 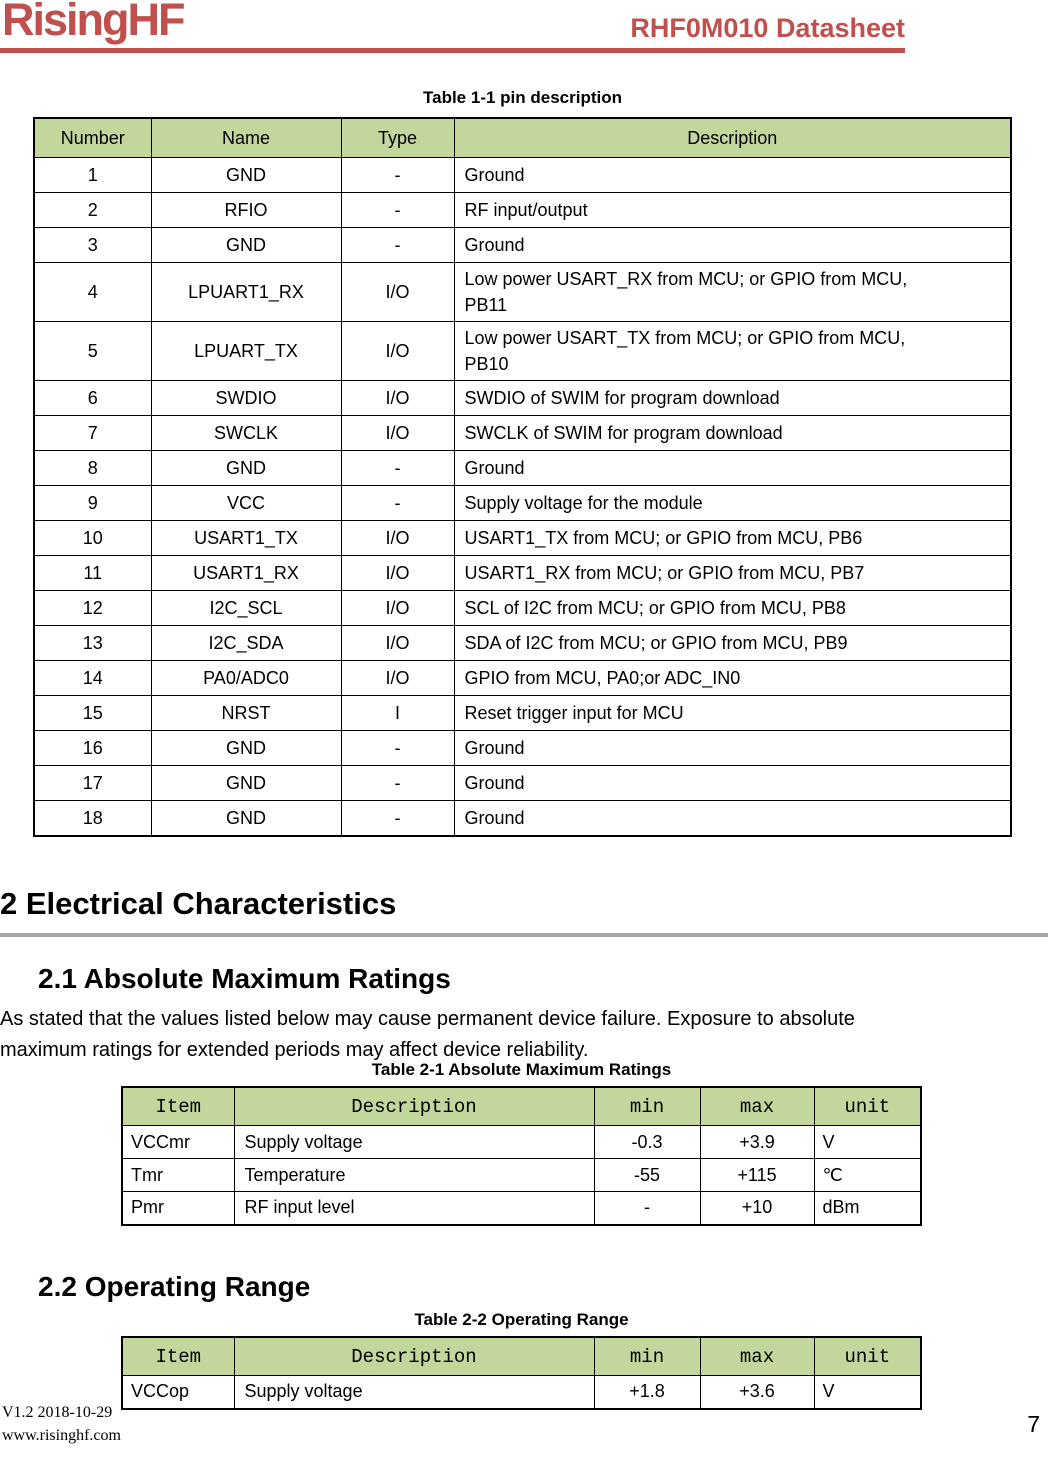 What do you see at coordinates (414, 1175) in the screenshot?
I see `table-cell: Temperature` at bounding box center [414, 1175].